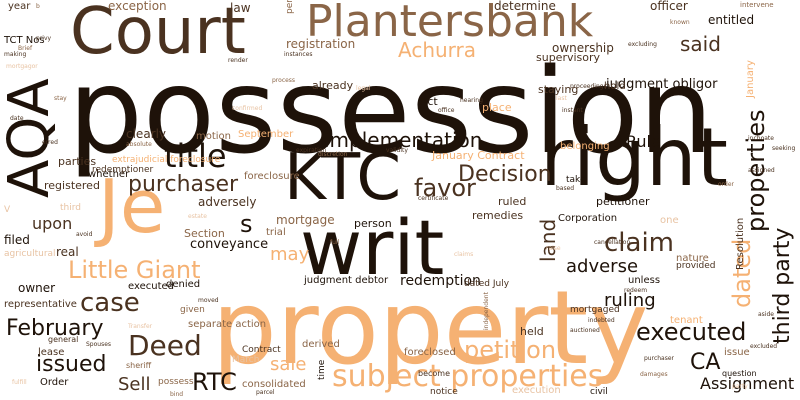 This screenshot has height=400, width=800. What do you see at coordinates (750, 79) in the screenshot?
I see `word-january: January` at bounding box center [750, 79].